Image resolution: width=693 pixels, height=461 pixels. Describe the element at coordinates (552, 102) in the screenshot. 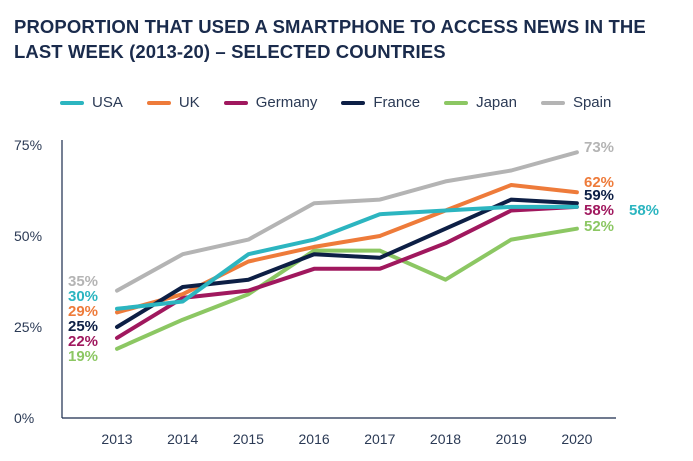

I see `legend-swatch-spain` at that location.